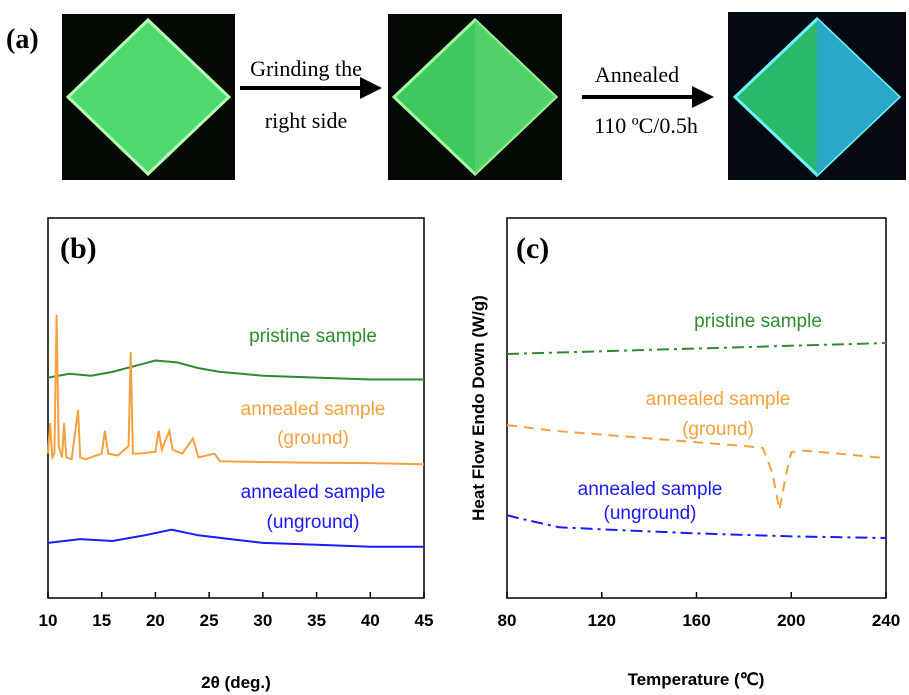 The image size is (909, 695). What do you see at coordinates (646, 125) in the screenshot?
I see `arrow-label: 110 ºC/0.5h` at bounding box center [646, 125].